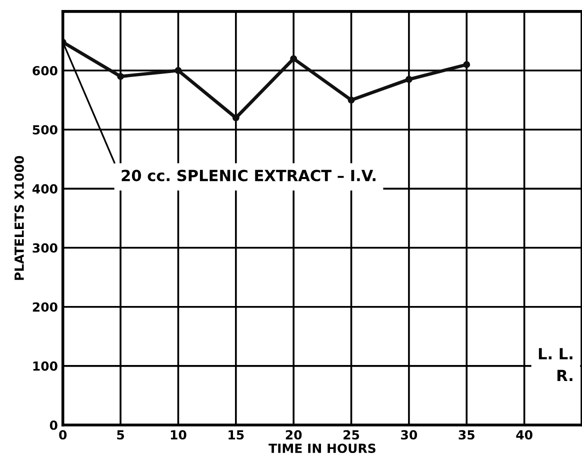 Image resolution: width=582 pixels, height=457 pixels. What do you see at coordinates (322, 449) in the screenshot?
I see `x-axis-title: TIME IN HOURS` at bounding box center [322, 449].